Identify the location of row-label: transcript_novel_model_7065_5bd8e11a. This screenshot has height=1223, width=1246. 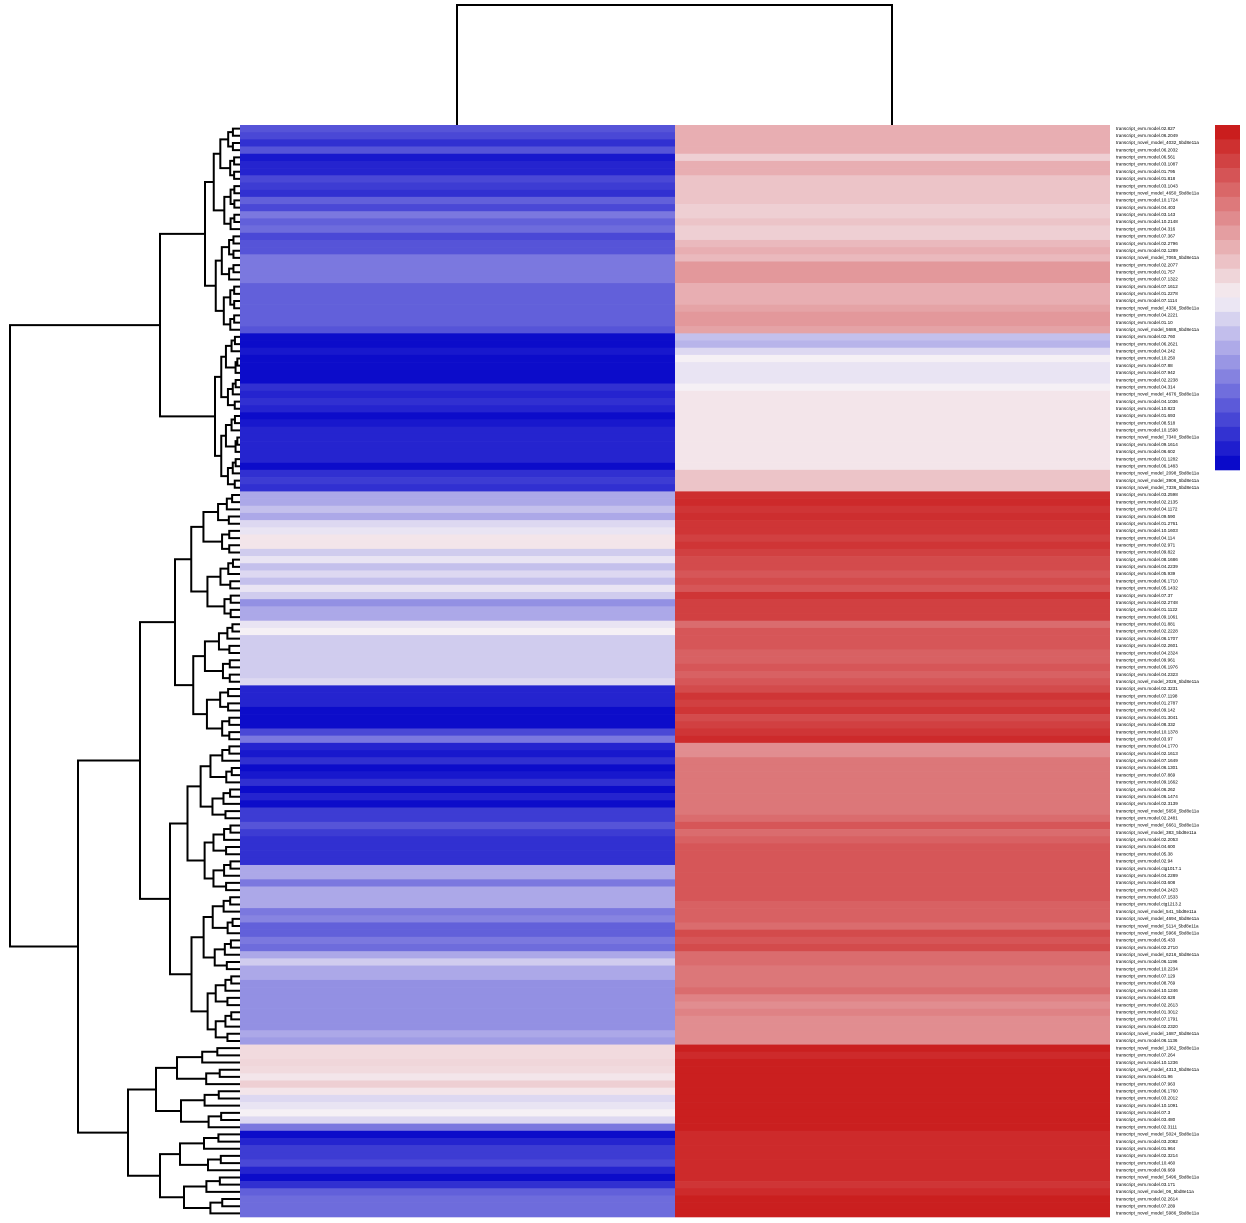
(1157, 257).